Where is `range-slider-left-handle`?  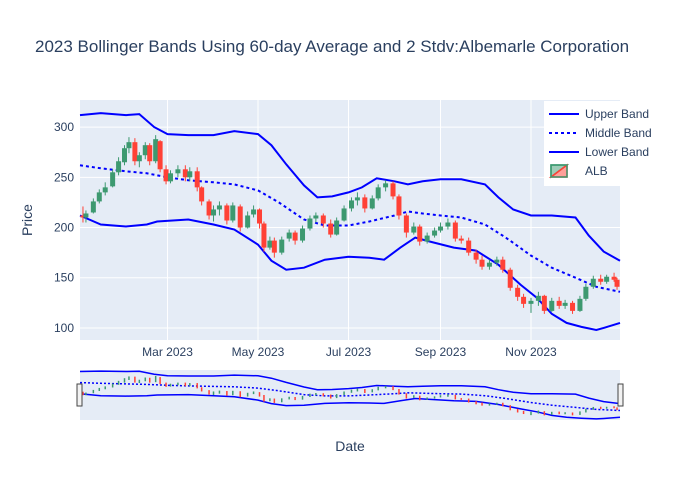
range-slider-left-handle is located at coordinates (79, 395).